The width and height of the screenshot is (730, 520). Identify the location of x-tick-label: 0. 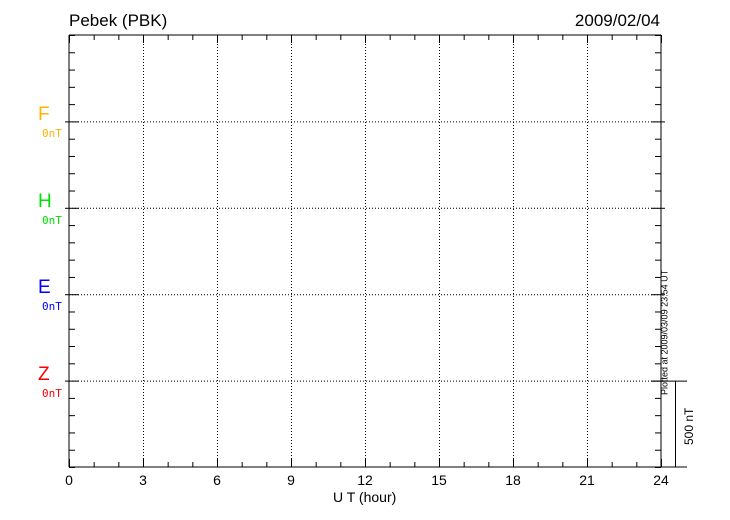
(69, 480).